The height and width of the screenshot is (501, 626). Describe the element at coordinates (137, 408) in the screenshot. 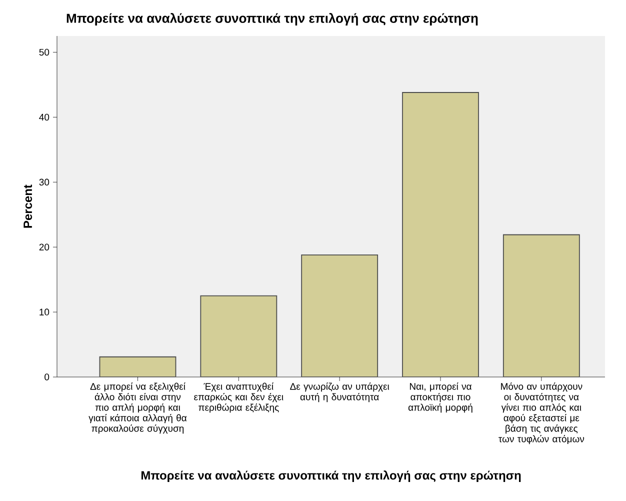

I see `x-tick-label: Δε μπορεί να εξελιχθεί άλλο διότι είναι στην πιο απλή μορφή και γιατί κάποια αλλαγή θα προκαλούσε σύγχυση` at that location.